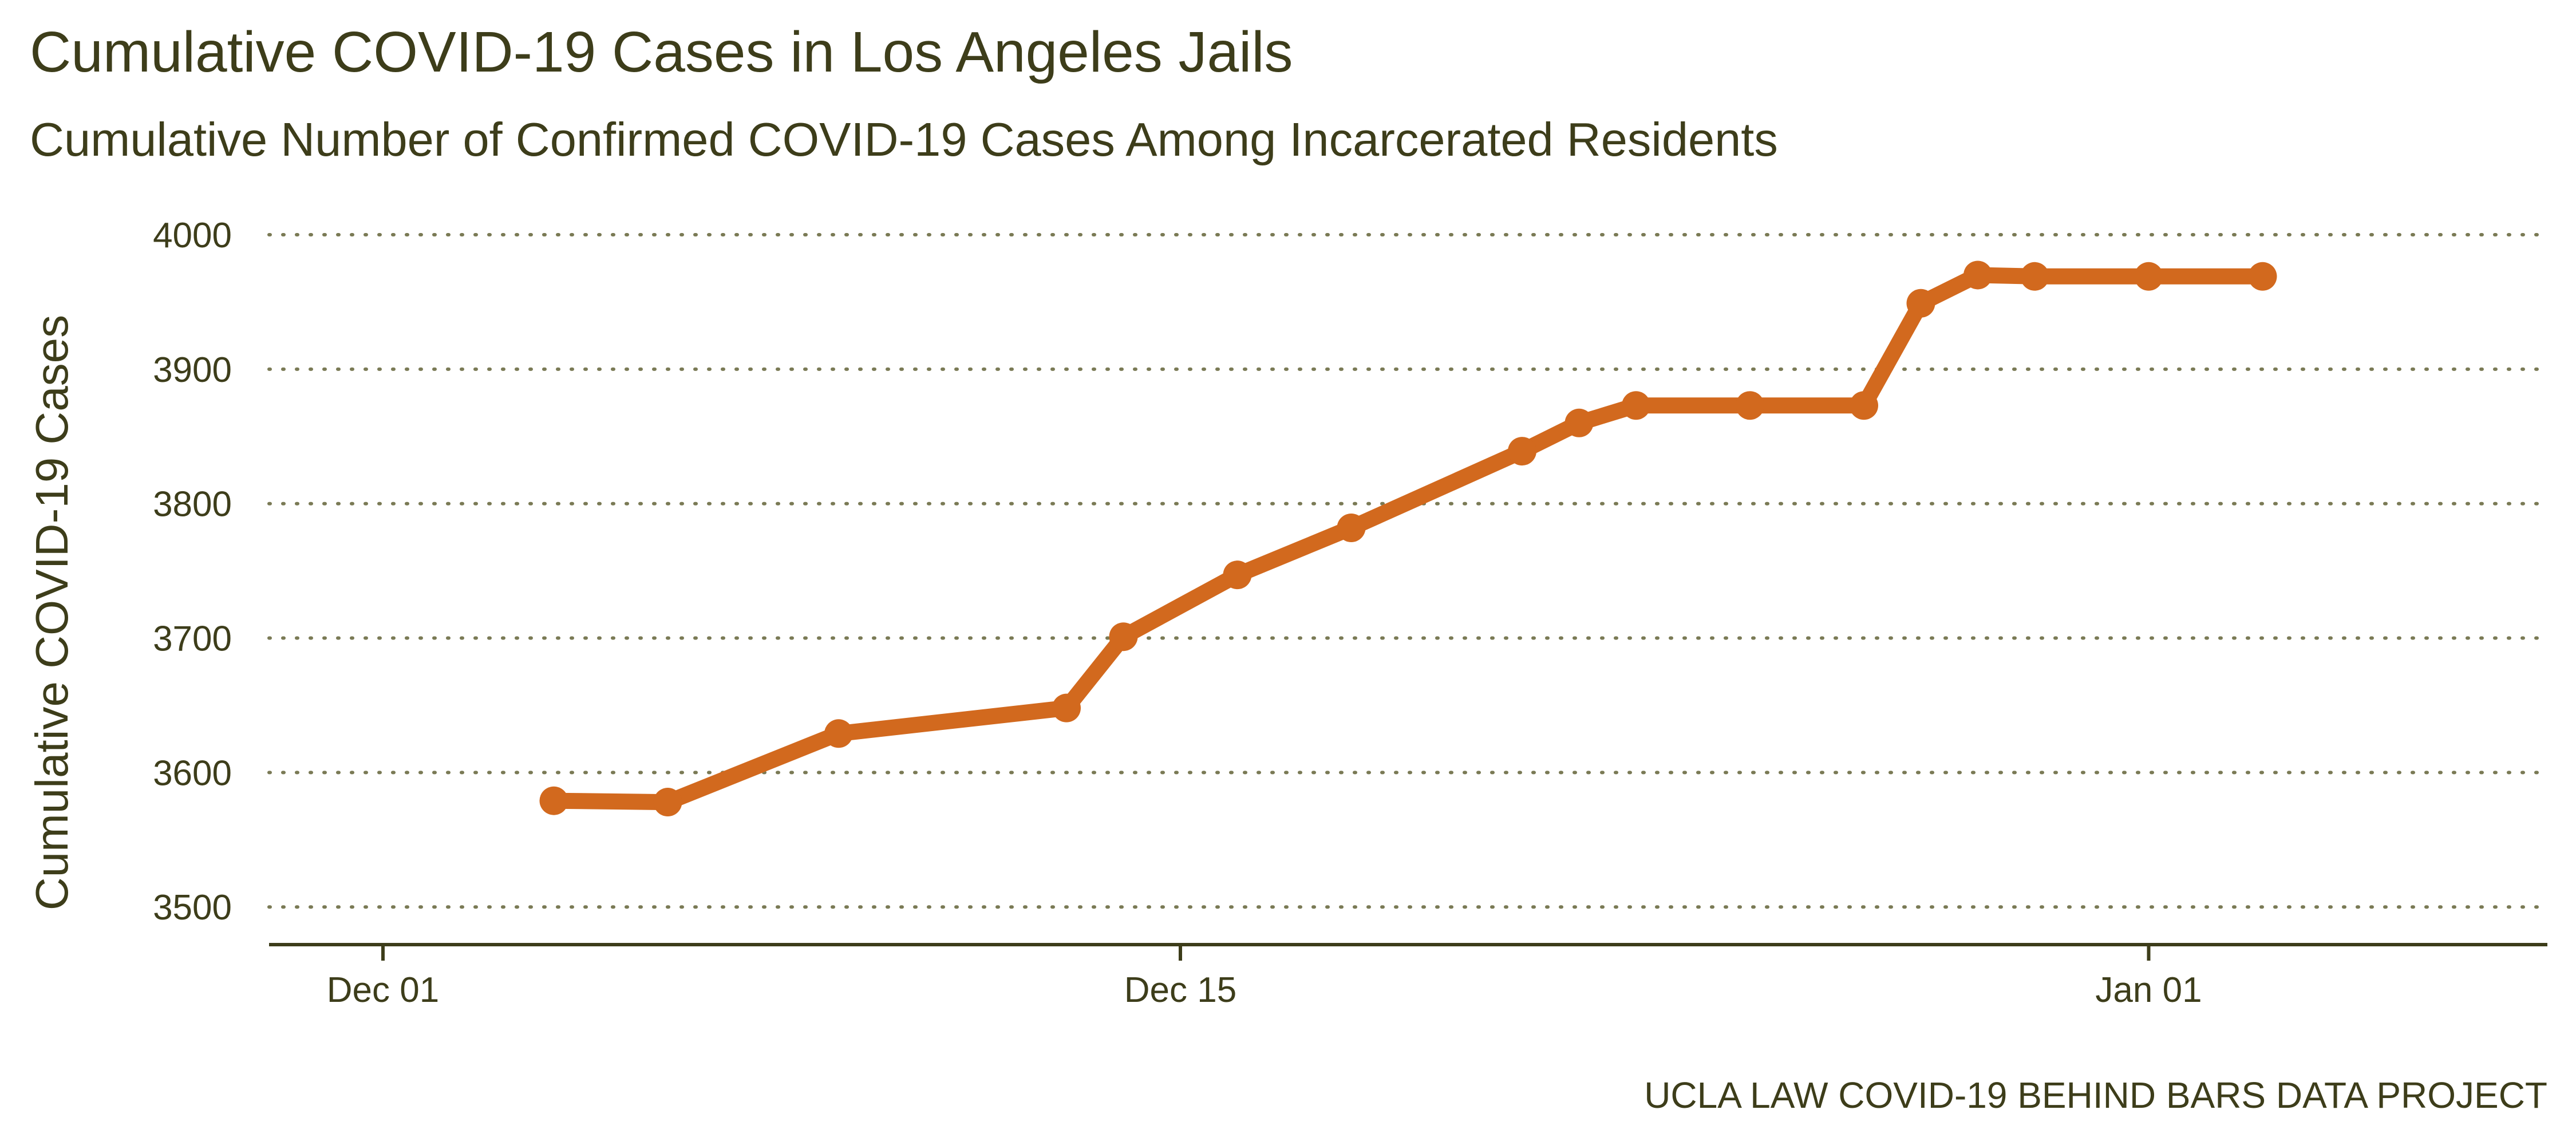  Describe the element at coordinates (1264, 978) in the screenshot. I see `x-axis-ticks: Dec 01 Dec 15 Jan 01` at that location.